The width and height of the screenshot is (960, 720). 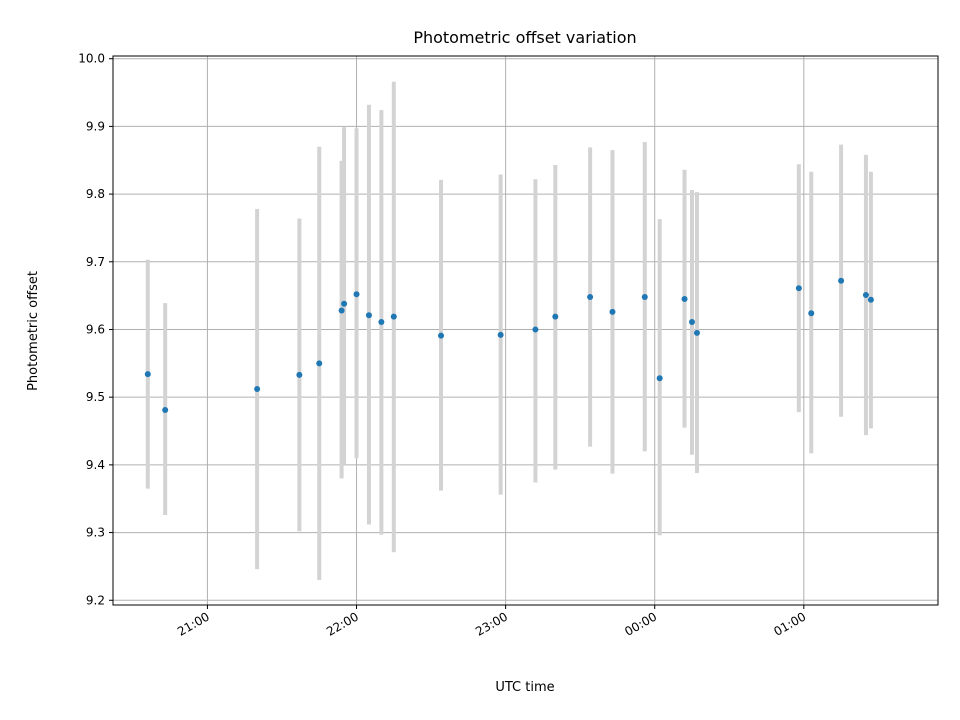 I want to click on y-tick-label: 10.0, so click(x=91, y=59).